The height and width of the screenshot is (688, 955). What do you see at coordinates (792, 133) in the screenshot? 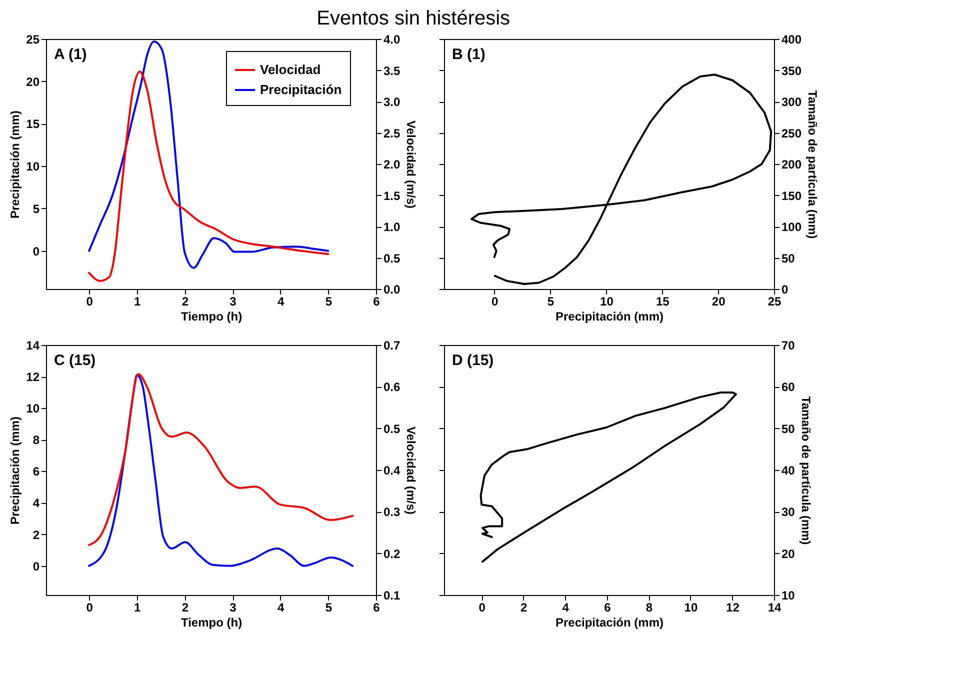
I see `y2-tick-label: 250` at bounding box center [792, 133].